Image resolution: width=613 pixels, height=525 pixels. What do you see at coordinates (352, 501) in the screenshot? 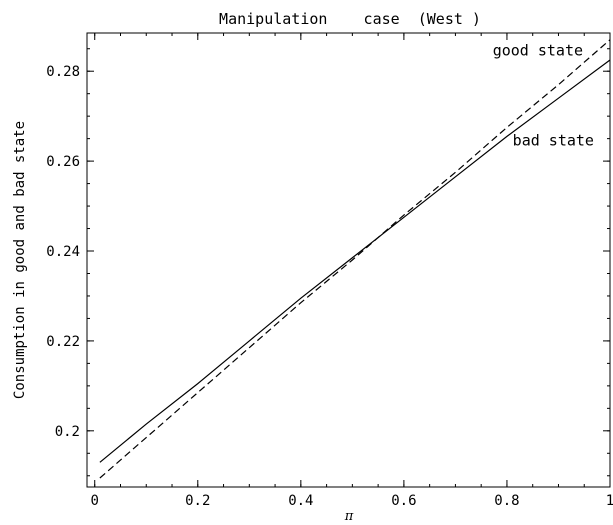
I see `x-axis-tick-labels: 0 0.2 0.4 0.6 0.8 1` at bounding box center [352, 501].